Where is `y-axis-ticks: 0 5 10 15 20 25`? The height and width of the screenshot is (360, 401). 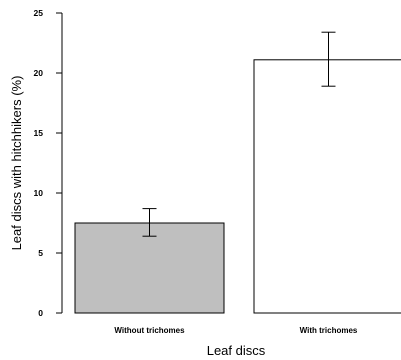
y-axis-ticks: 0 5 10 15 20 25 is located at coordinates (48, 163).